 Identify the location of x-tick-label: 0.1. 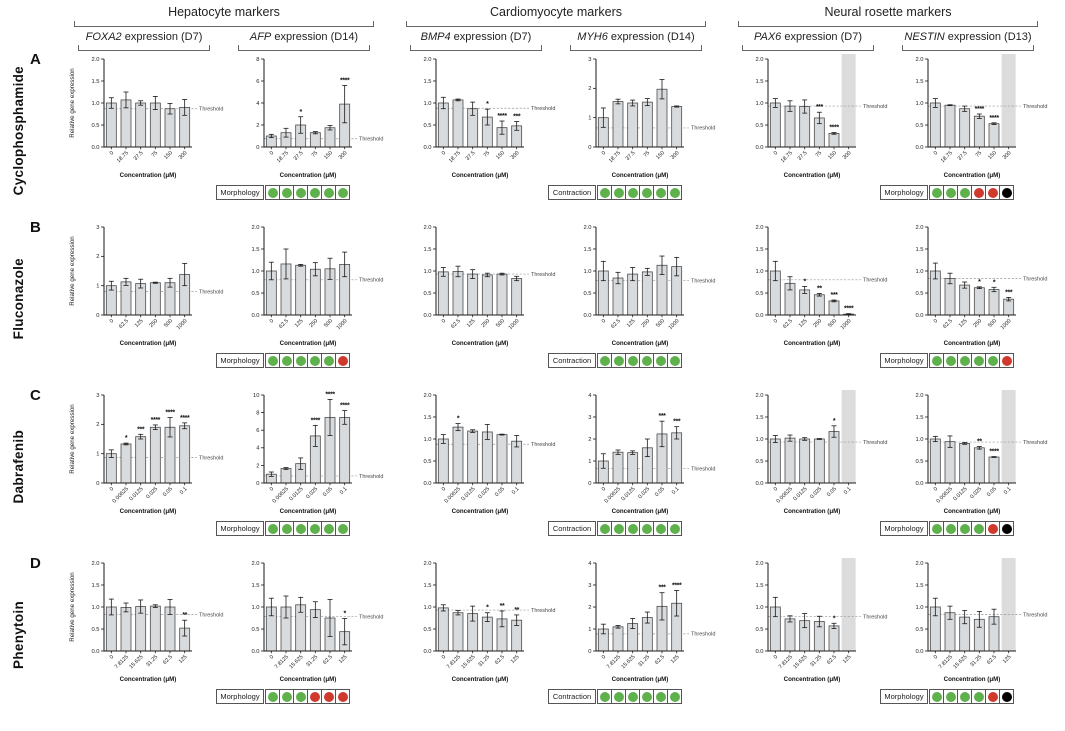
(344, 491).